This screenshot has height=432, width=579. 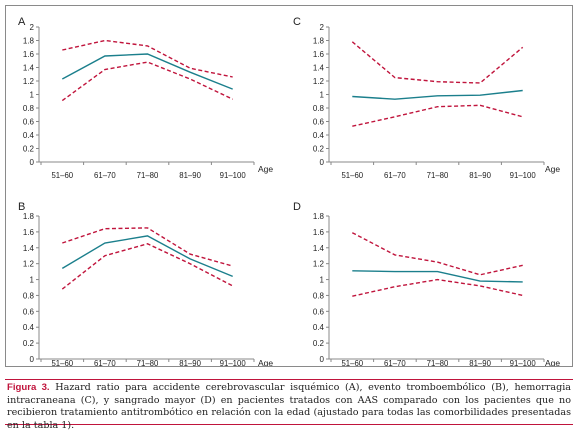 What do you see at coordinates (297, 207) in the screenshot?
I see `panel-label-d: D` at bounding box center [297, 207].